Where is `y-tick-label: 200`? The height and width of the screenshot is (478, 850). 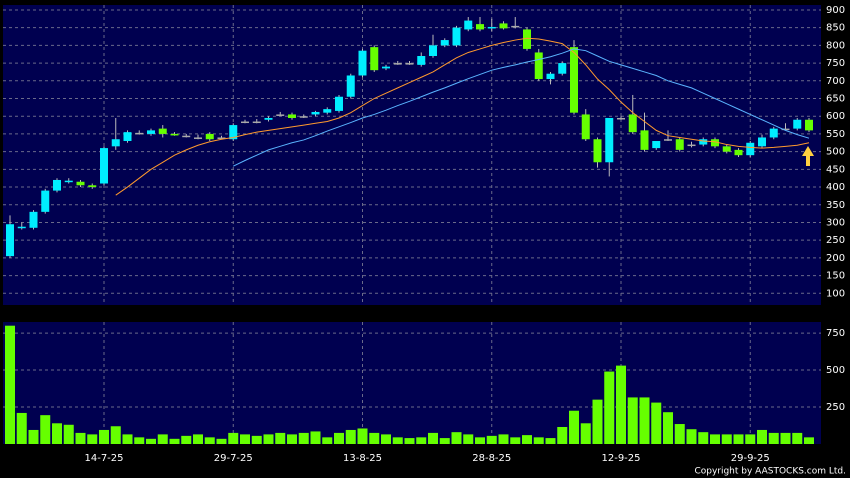 y-tick-label: 200 is located at coordinates (835, 258).